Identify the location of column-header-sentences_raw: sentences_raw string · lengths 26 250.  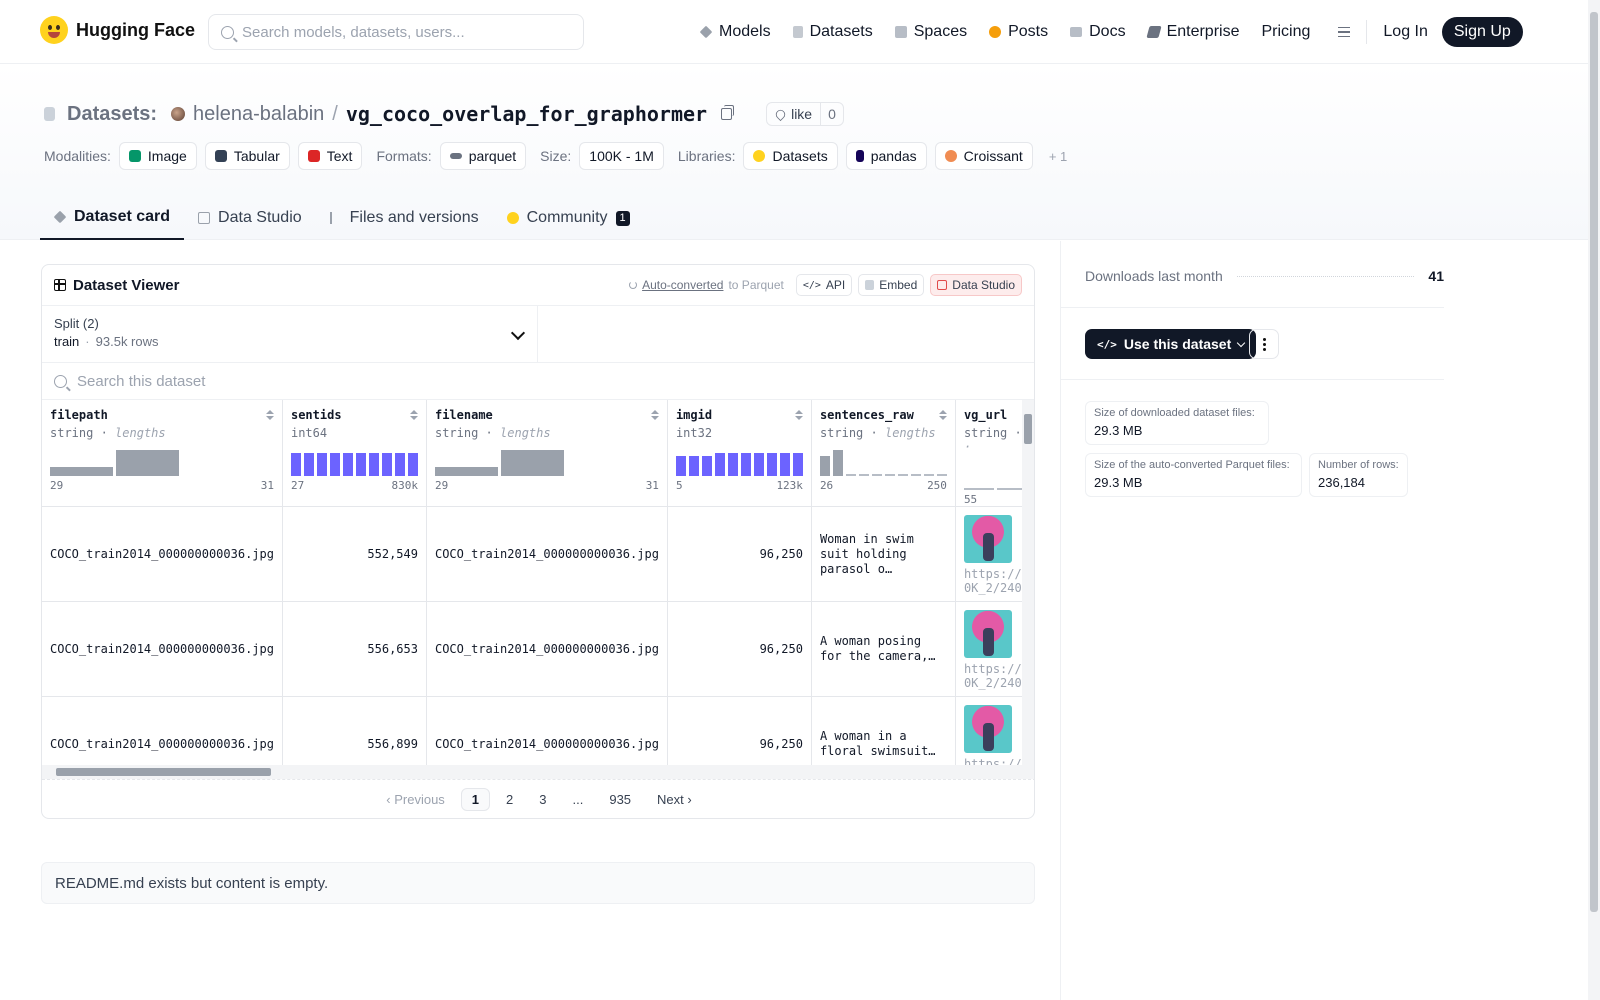
(883, 453).